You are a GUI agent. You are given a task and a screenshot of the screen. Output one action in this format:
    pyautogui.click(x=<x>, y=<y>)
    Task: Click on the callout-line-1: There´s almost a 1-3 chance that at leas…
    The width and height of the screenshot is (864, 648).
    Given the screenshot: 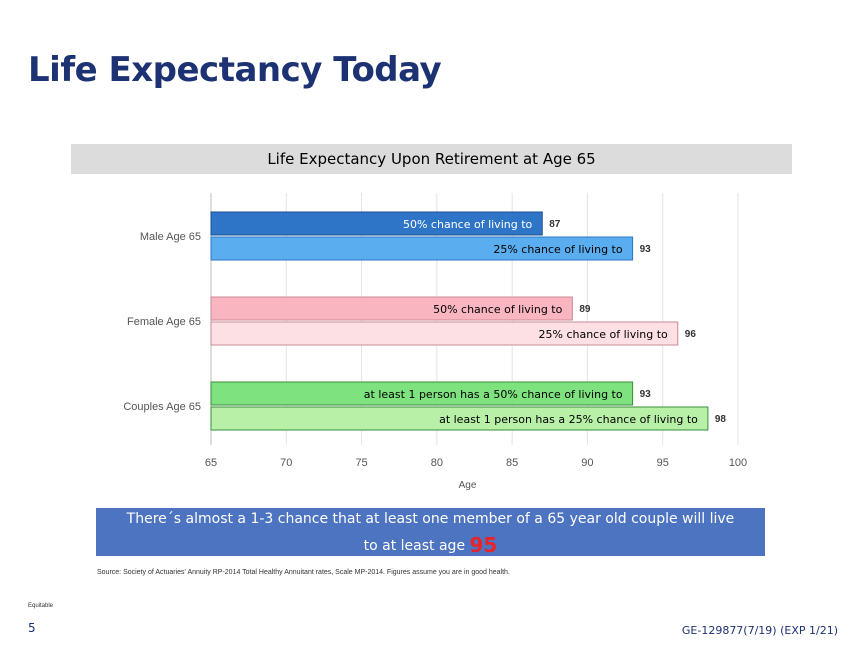 What is the action you would take?
    pyautogui.click(x=430, y=519)
    